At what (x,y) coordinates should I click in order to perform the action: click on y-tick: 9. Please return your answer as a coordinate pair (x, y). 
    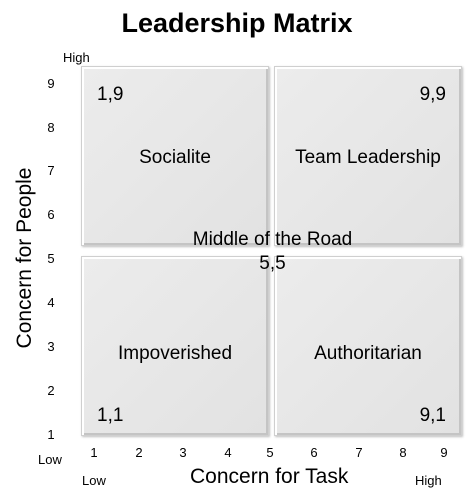
    Looking at the image, I should click on (51, 83).